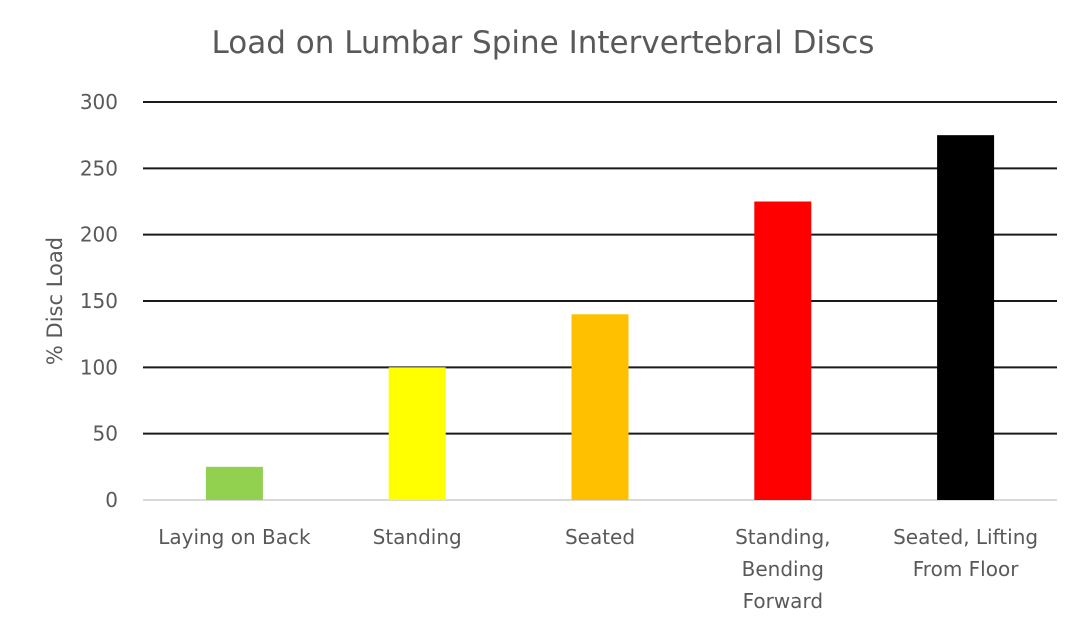 The image size is (1088, 640). I want to click on y-tick-label: 200, so click(99, 235).